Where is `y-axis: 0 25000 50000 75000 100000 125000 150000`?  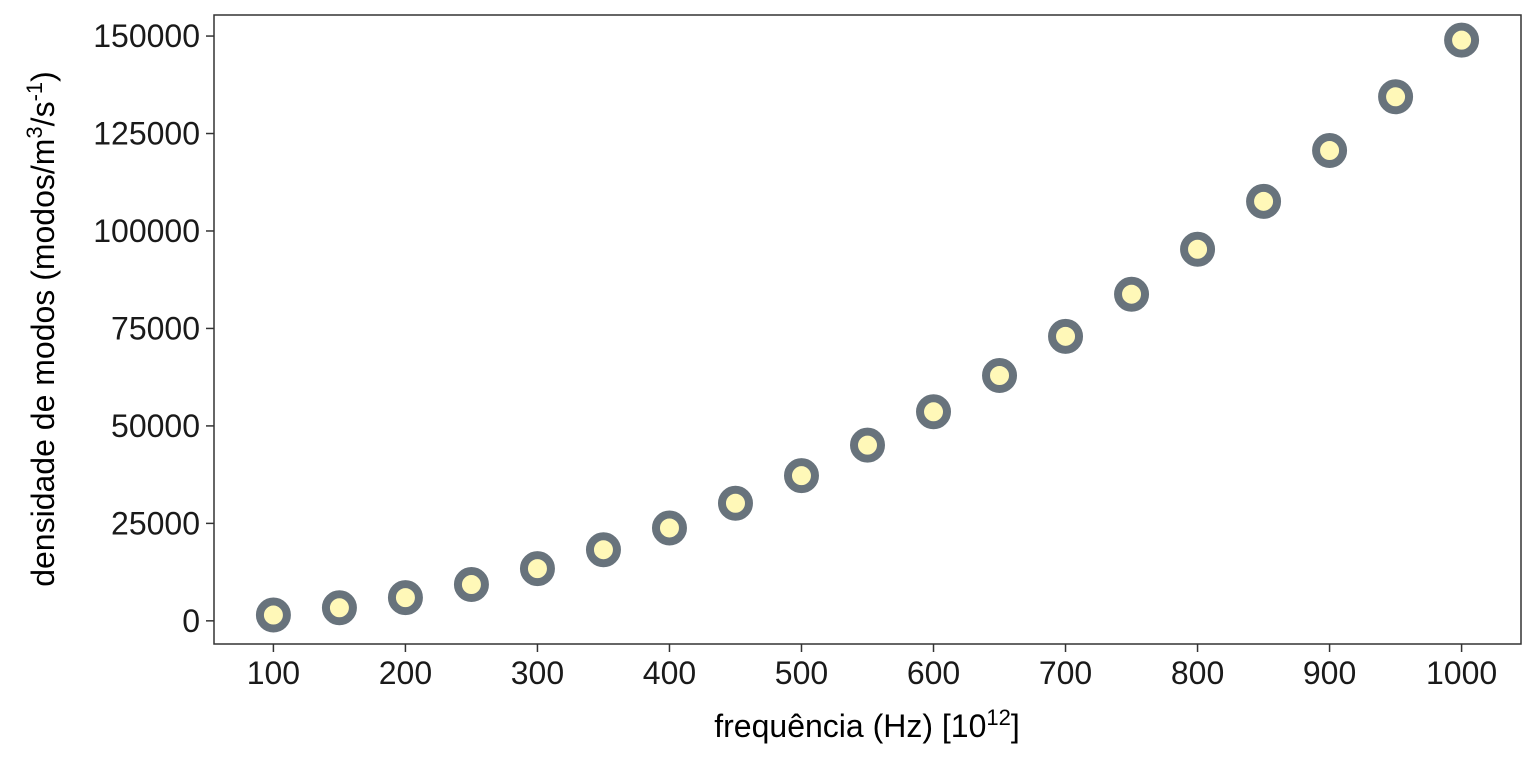
y-axis: 0 25000 50000 75000 100000 125000 150000 is located at coordinates (153, 328).